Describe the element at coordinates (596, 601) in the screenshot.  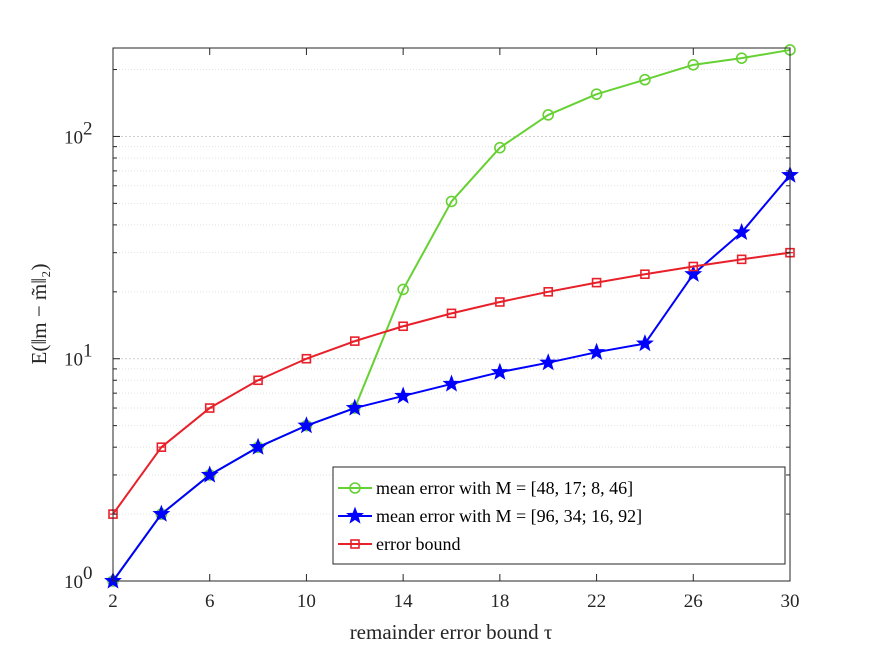
I see `x-tick-label: 22` at that location.